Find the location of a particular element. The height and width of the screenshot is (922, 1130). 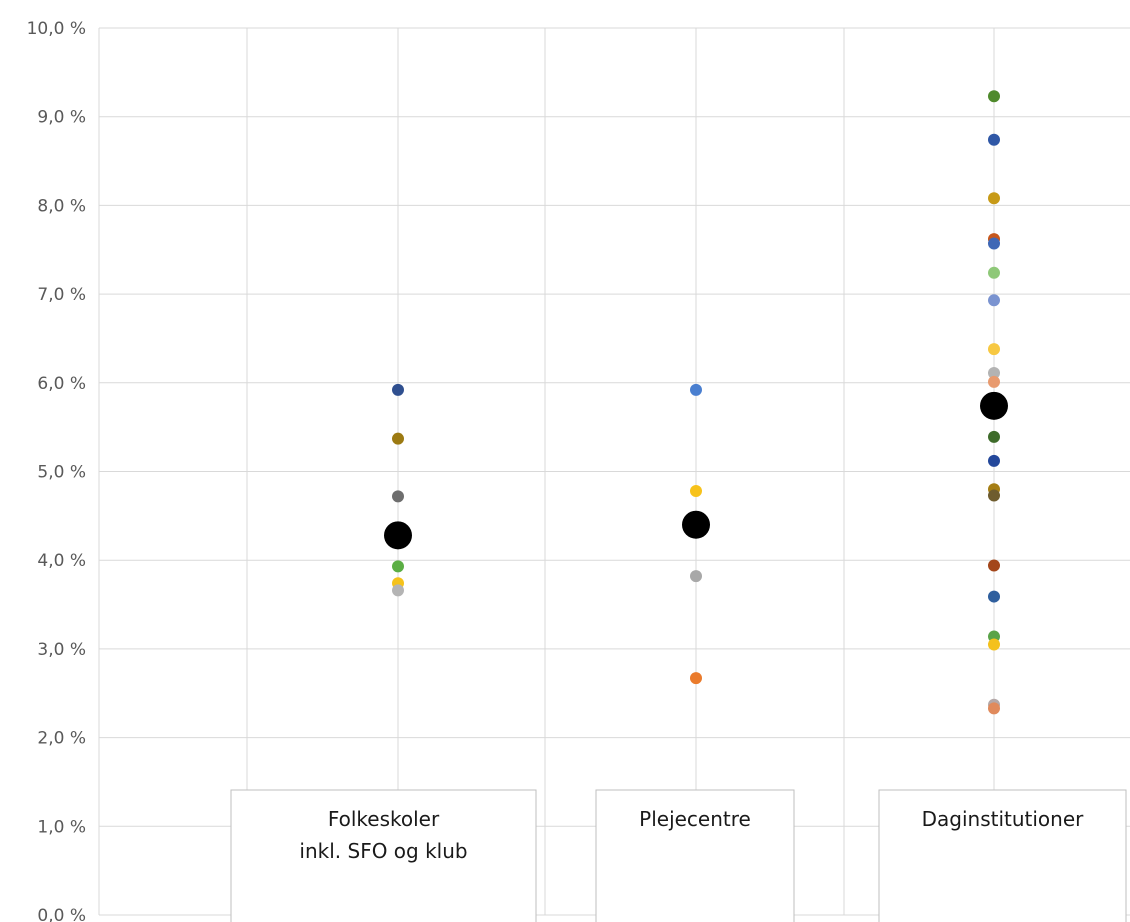

category-label: Plejecentre is located at coordinates (695, 819).